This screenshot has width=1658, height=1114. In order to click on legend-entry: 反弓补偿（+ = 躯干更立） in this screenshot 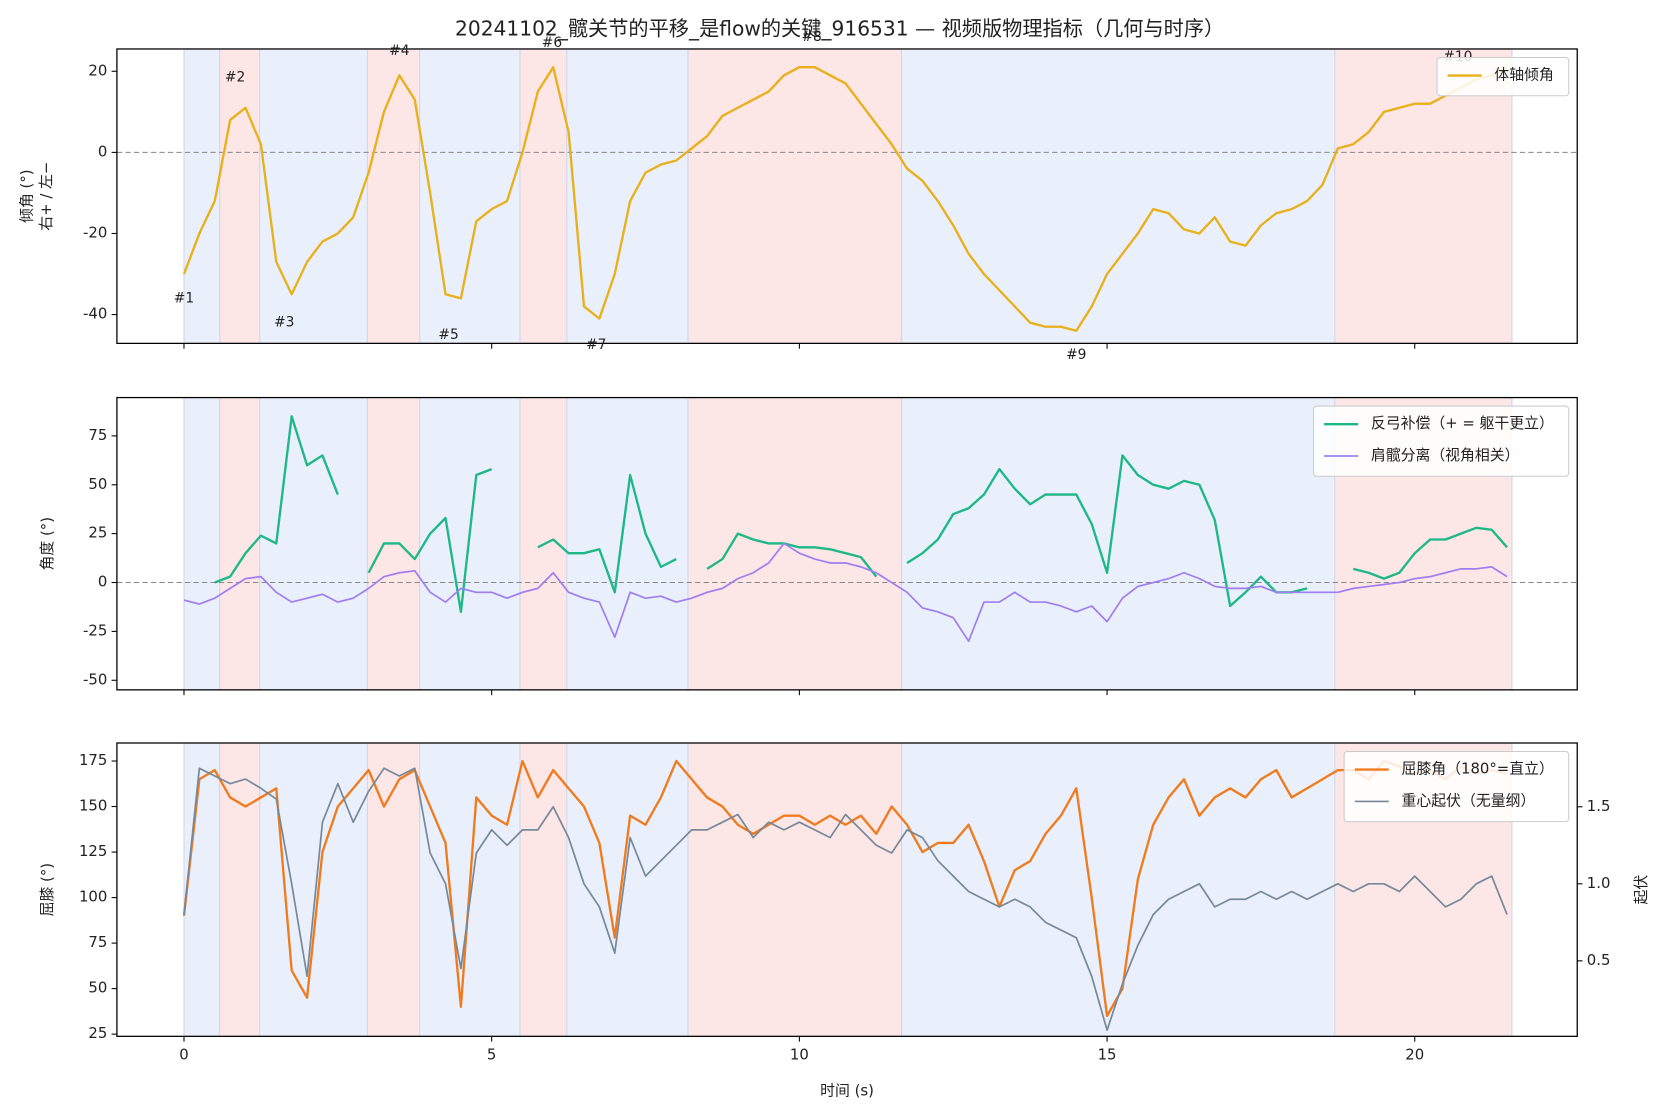, I will do `click(1462, 423)`.